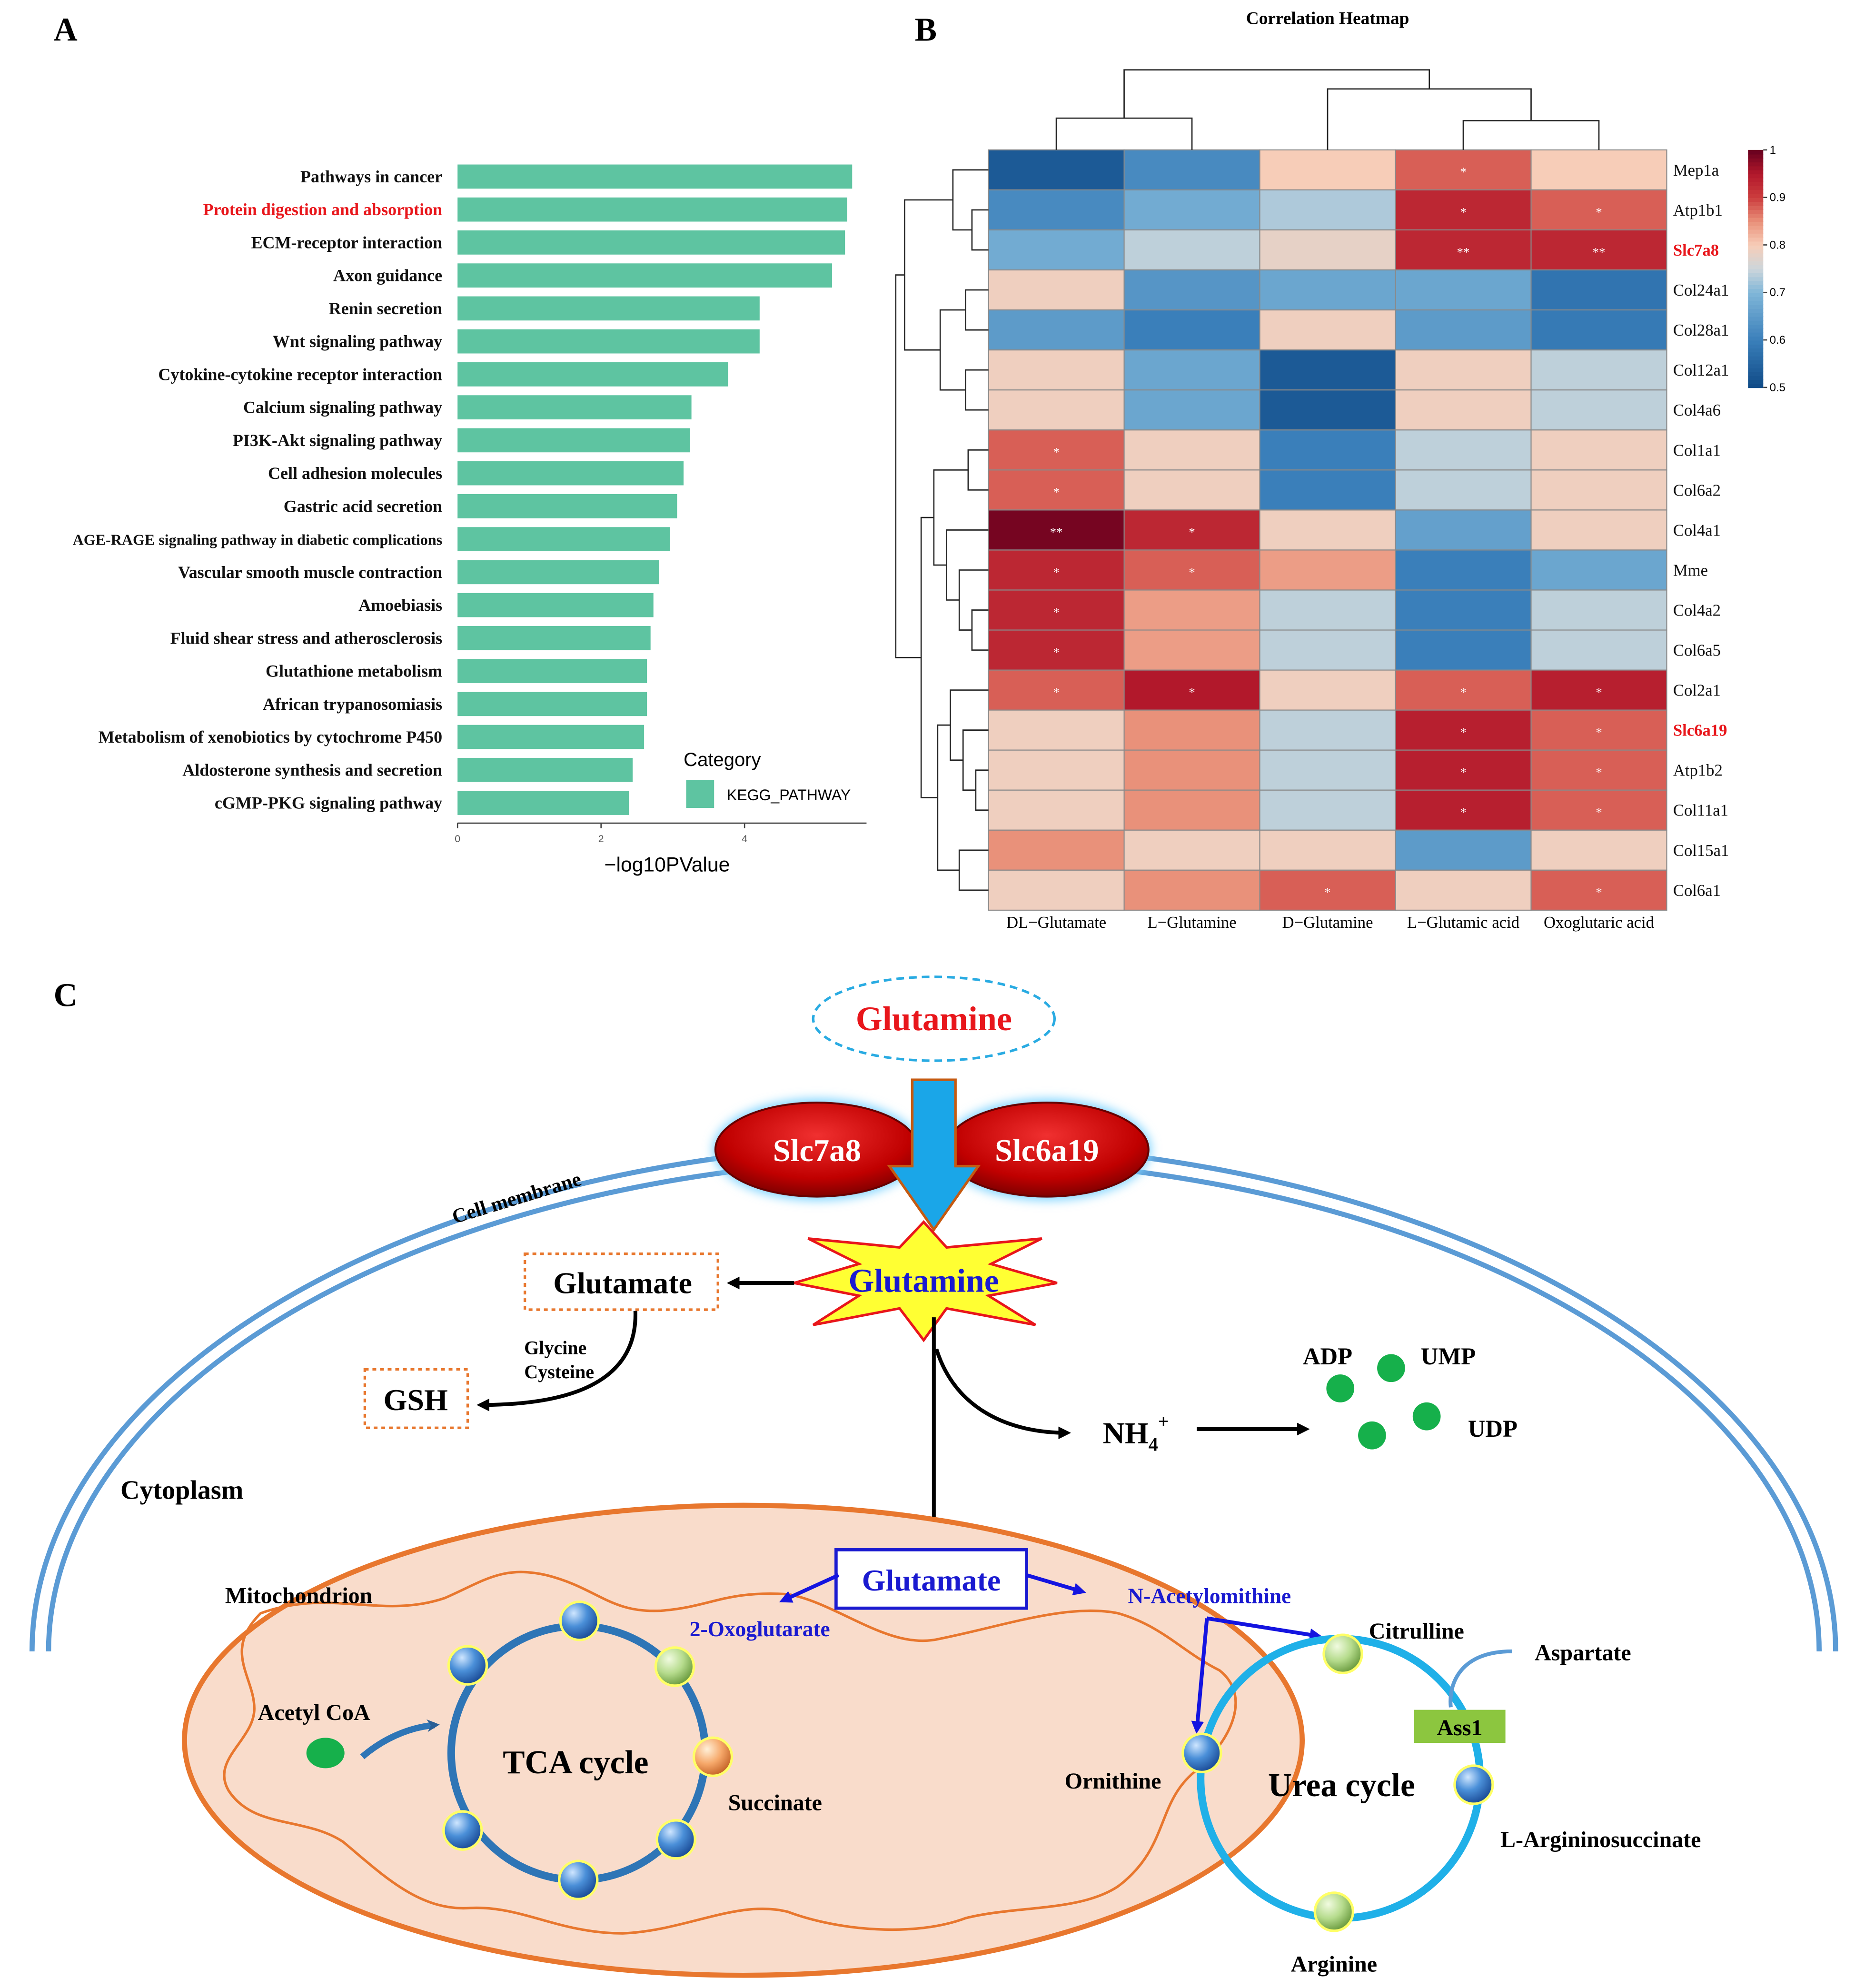 This screenshot has height=1988, width=1855. I want to click on metabolite-label: N-Acetylomithine, so click(1209, 1596).